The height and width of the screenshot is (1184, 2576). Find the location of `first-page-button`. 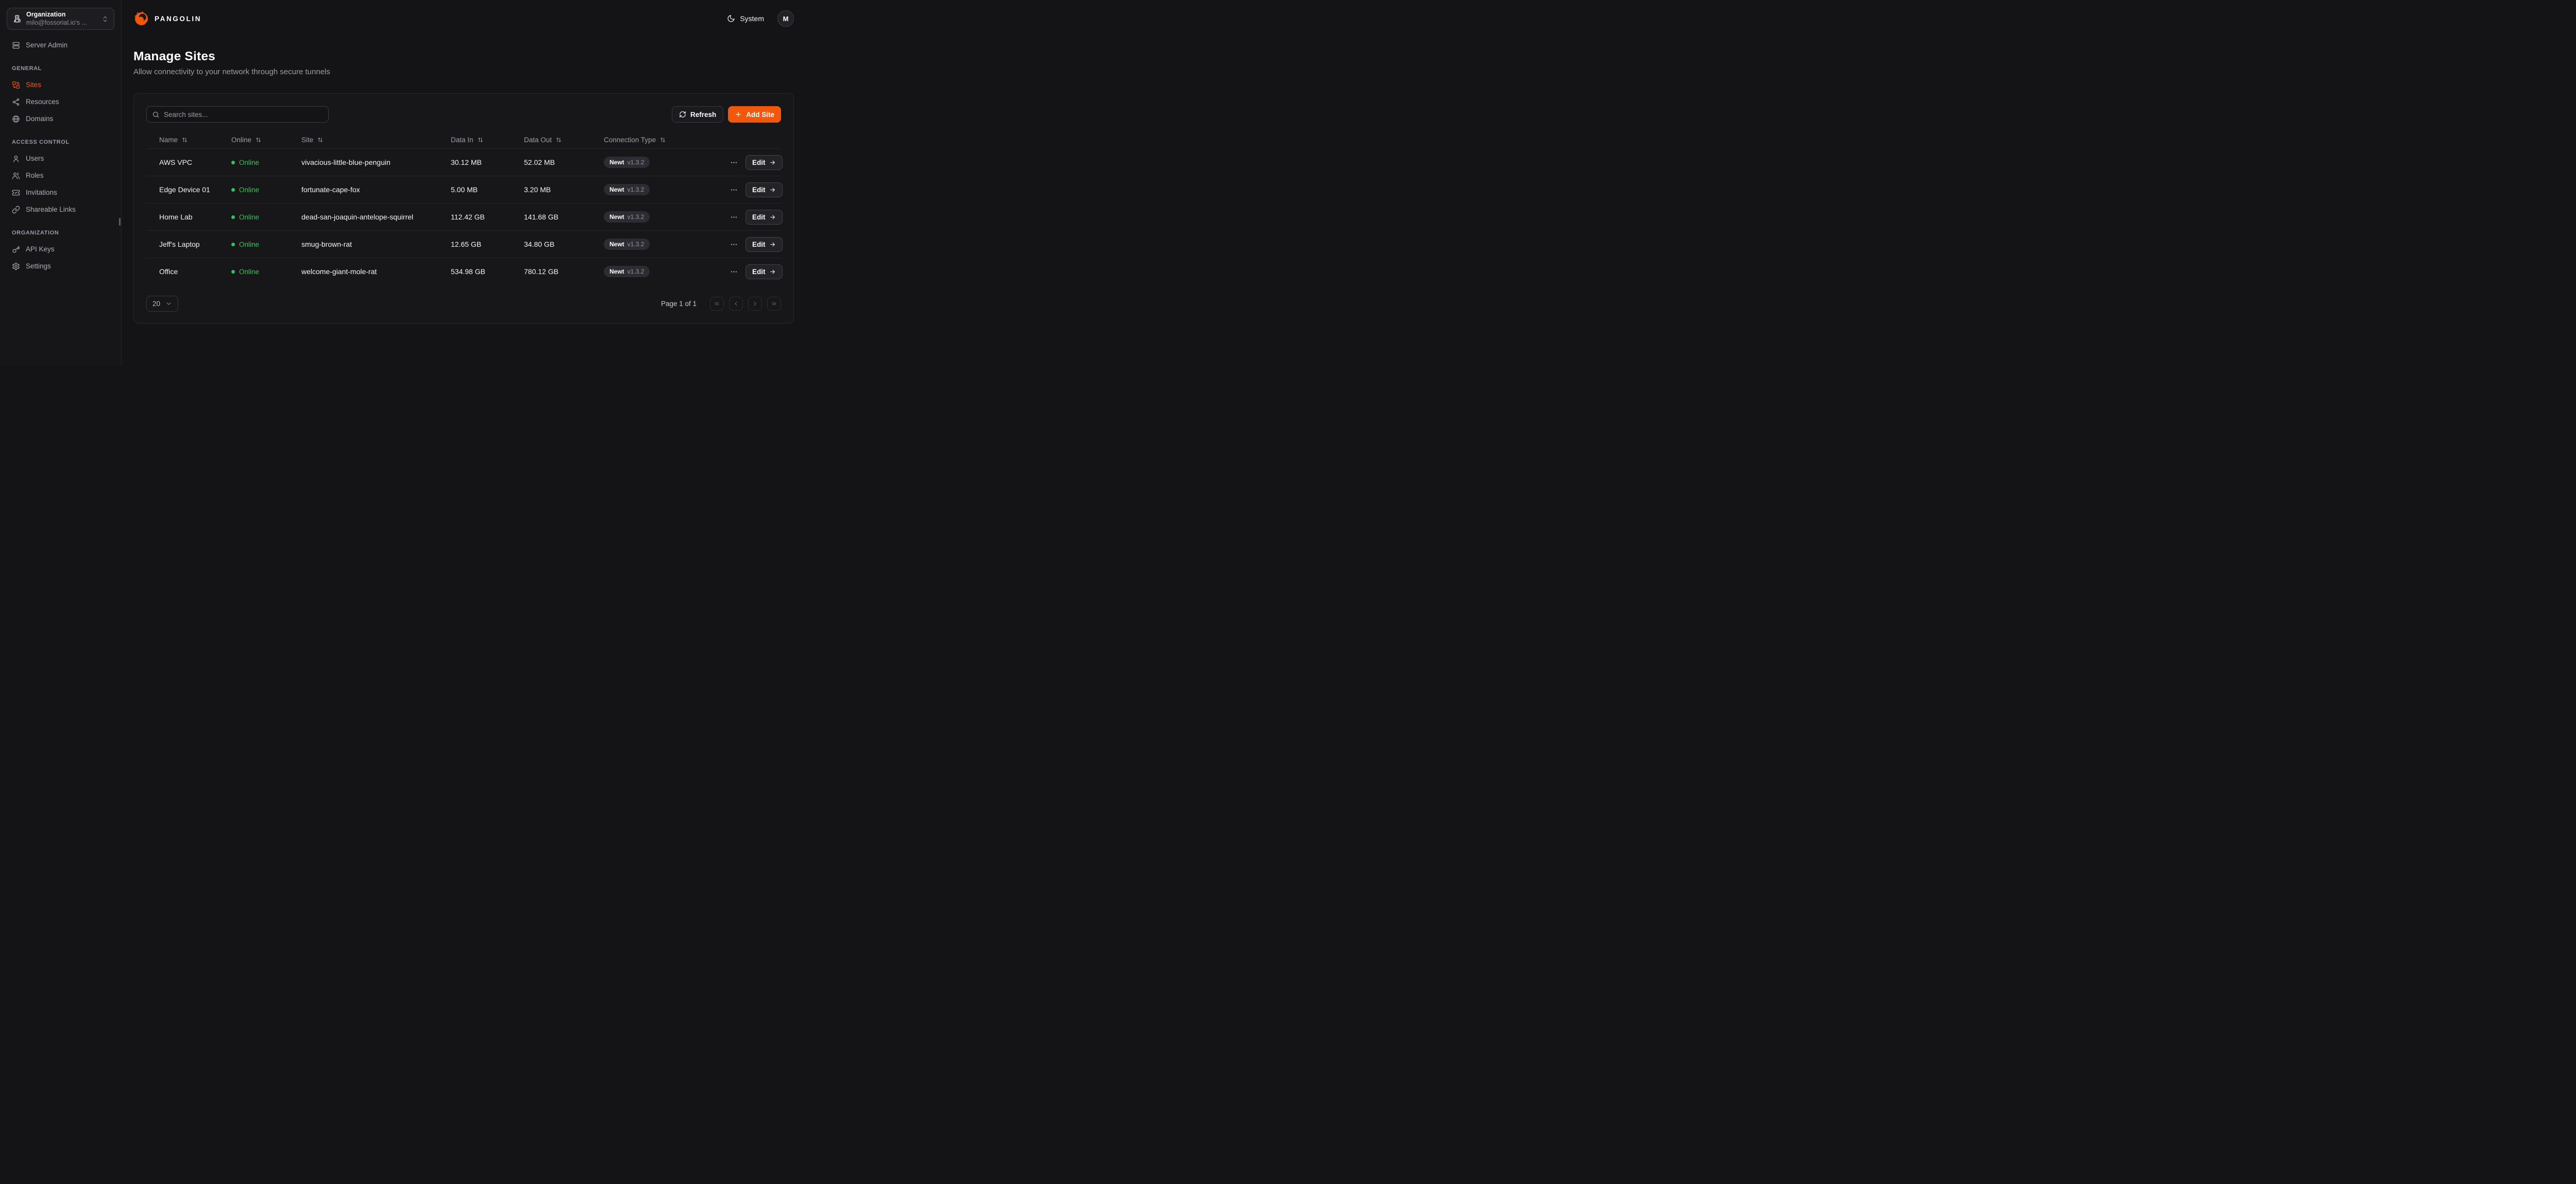

first-page-button is located at coordinates (717, 304).